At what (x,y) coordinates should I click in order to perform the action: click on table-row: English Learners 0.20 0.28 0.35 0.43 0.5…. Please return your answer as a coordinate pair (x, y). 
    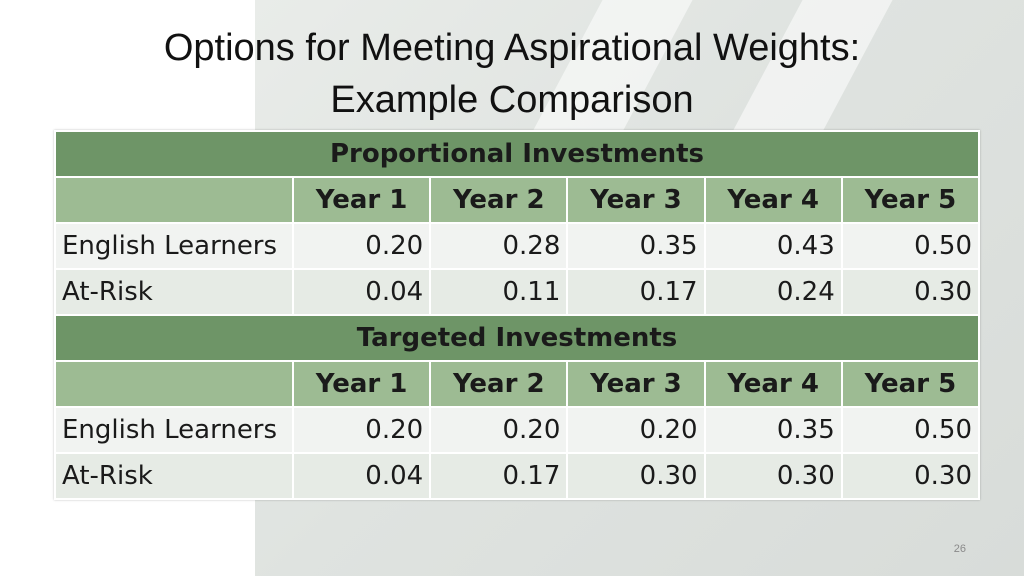
    Looking at the image, I should click on (517, 246).